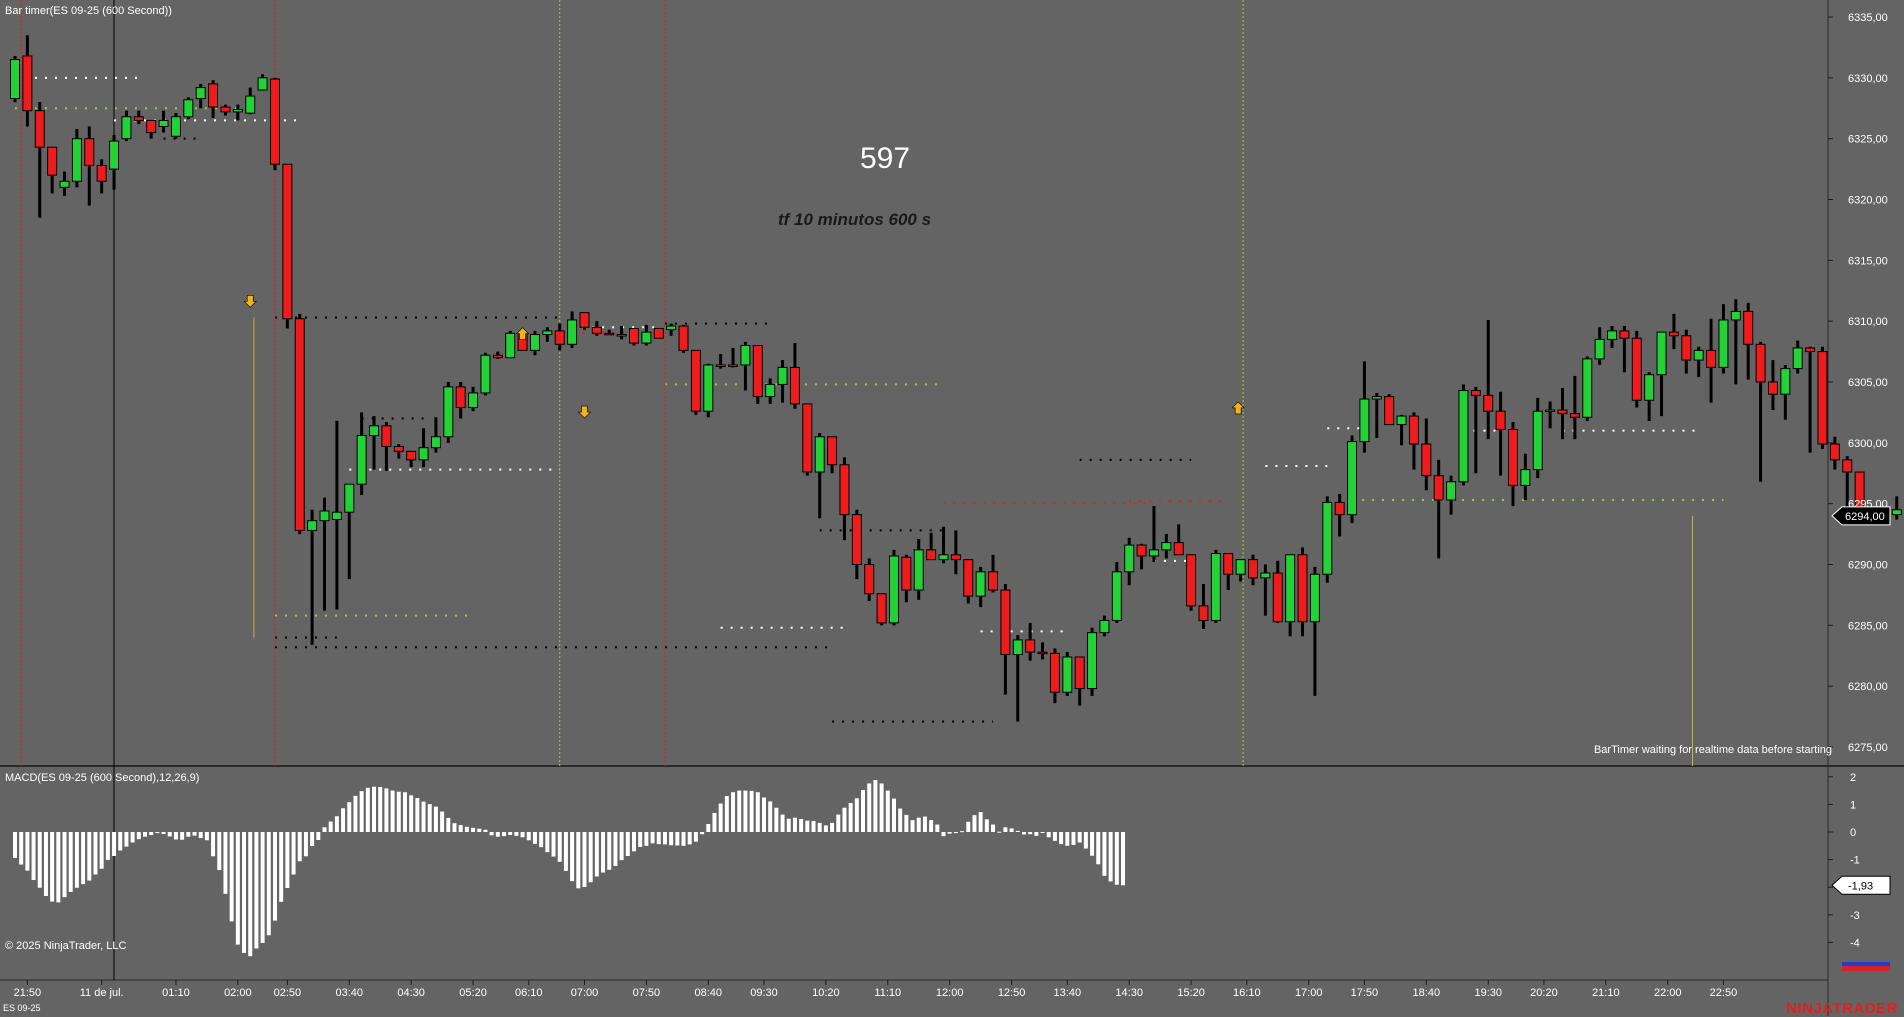 Image resolution: width=1904 pixels, height=1017 pixels. What do you see at coordinates (1012, 993) in the screenshot?
I see `time-tick-label-16: 12:50` at bounding box center [1012, 993].